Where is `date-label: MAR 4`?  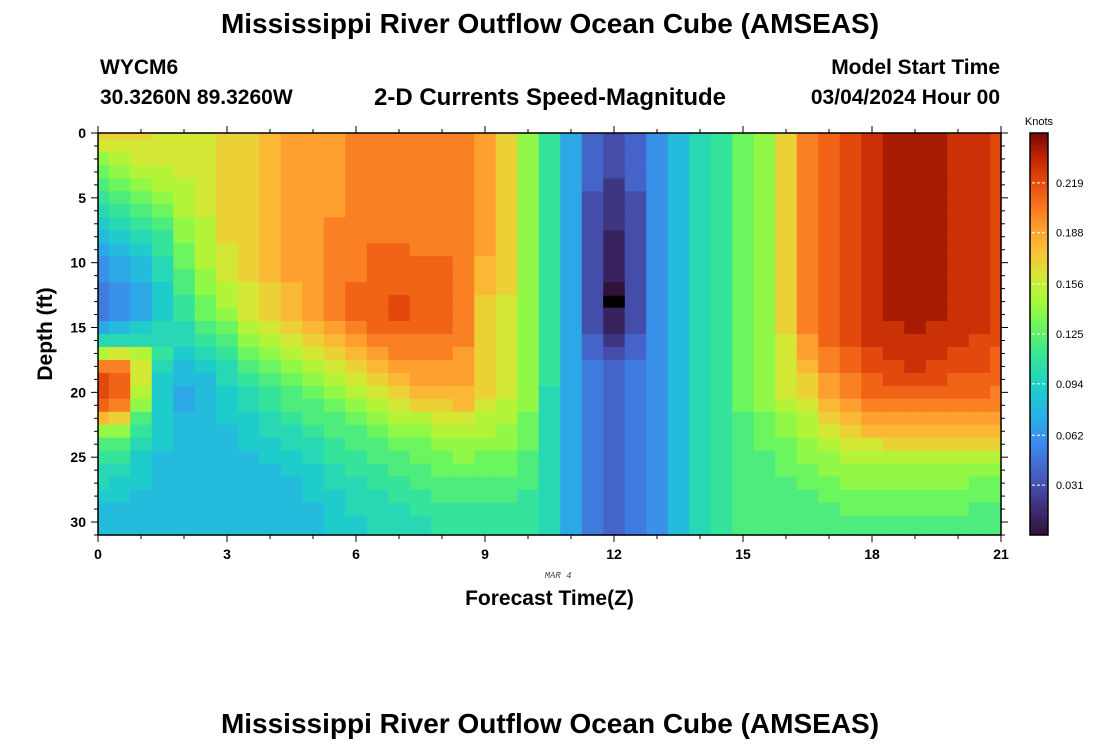
date-label: MAR 4 is located at coordinates (558, 576).